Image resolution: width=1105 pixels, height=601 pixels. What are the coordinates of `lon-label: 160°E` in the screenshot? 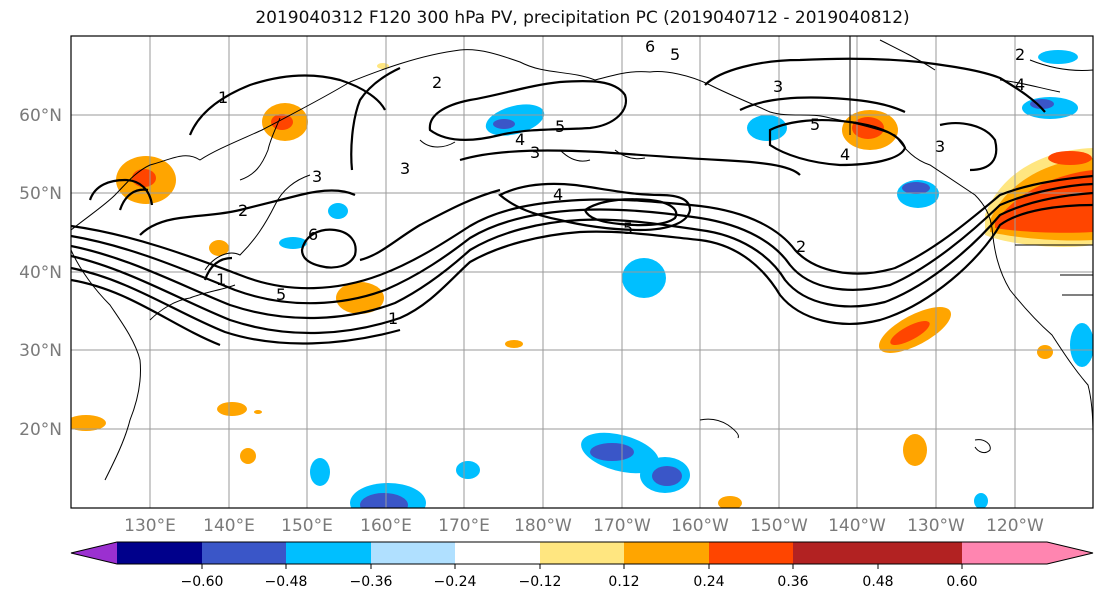 It's located at (386, 526).